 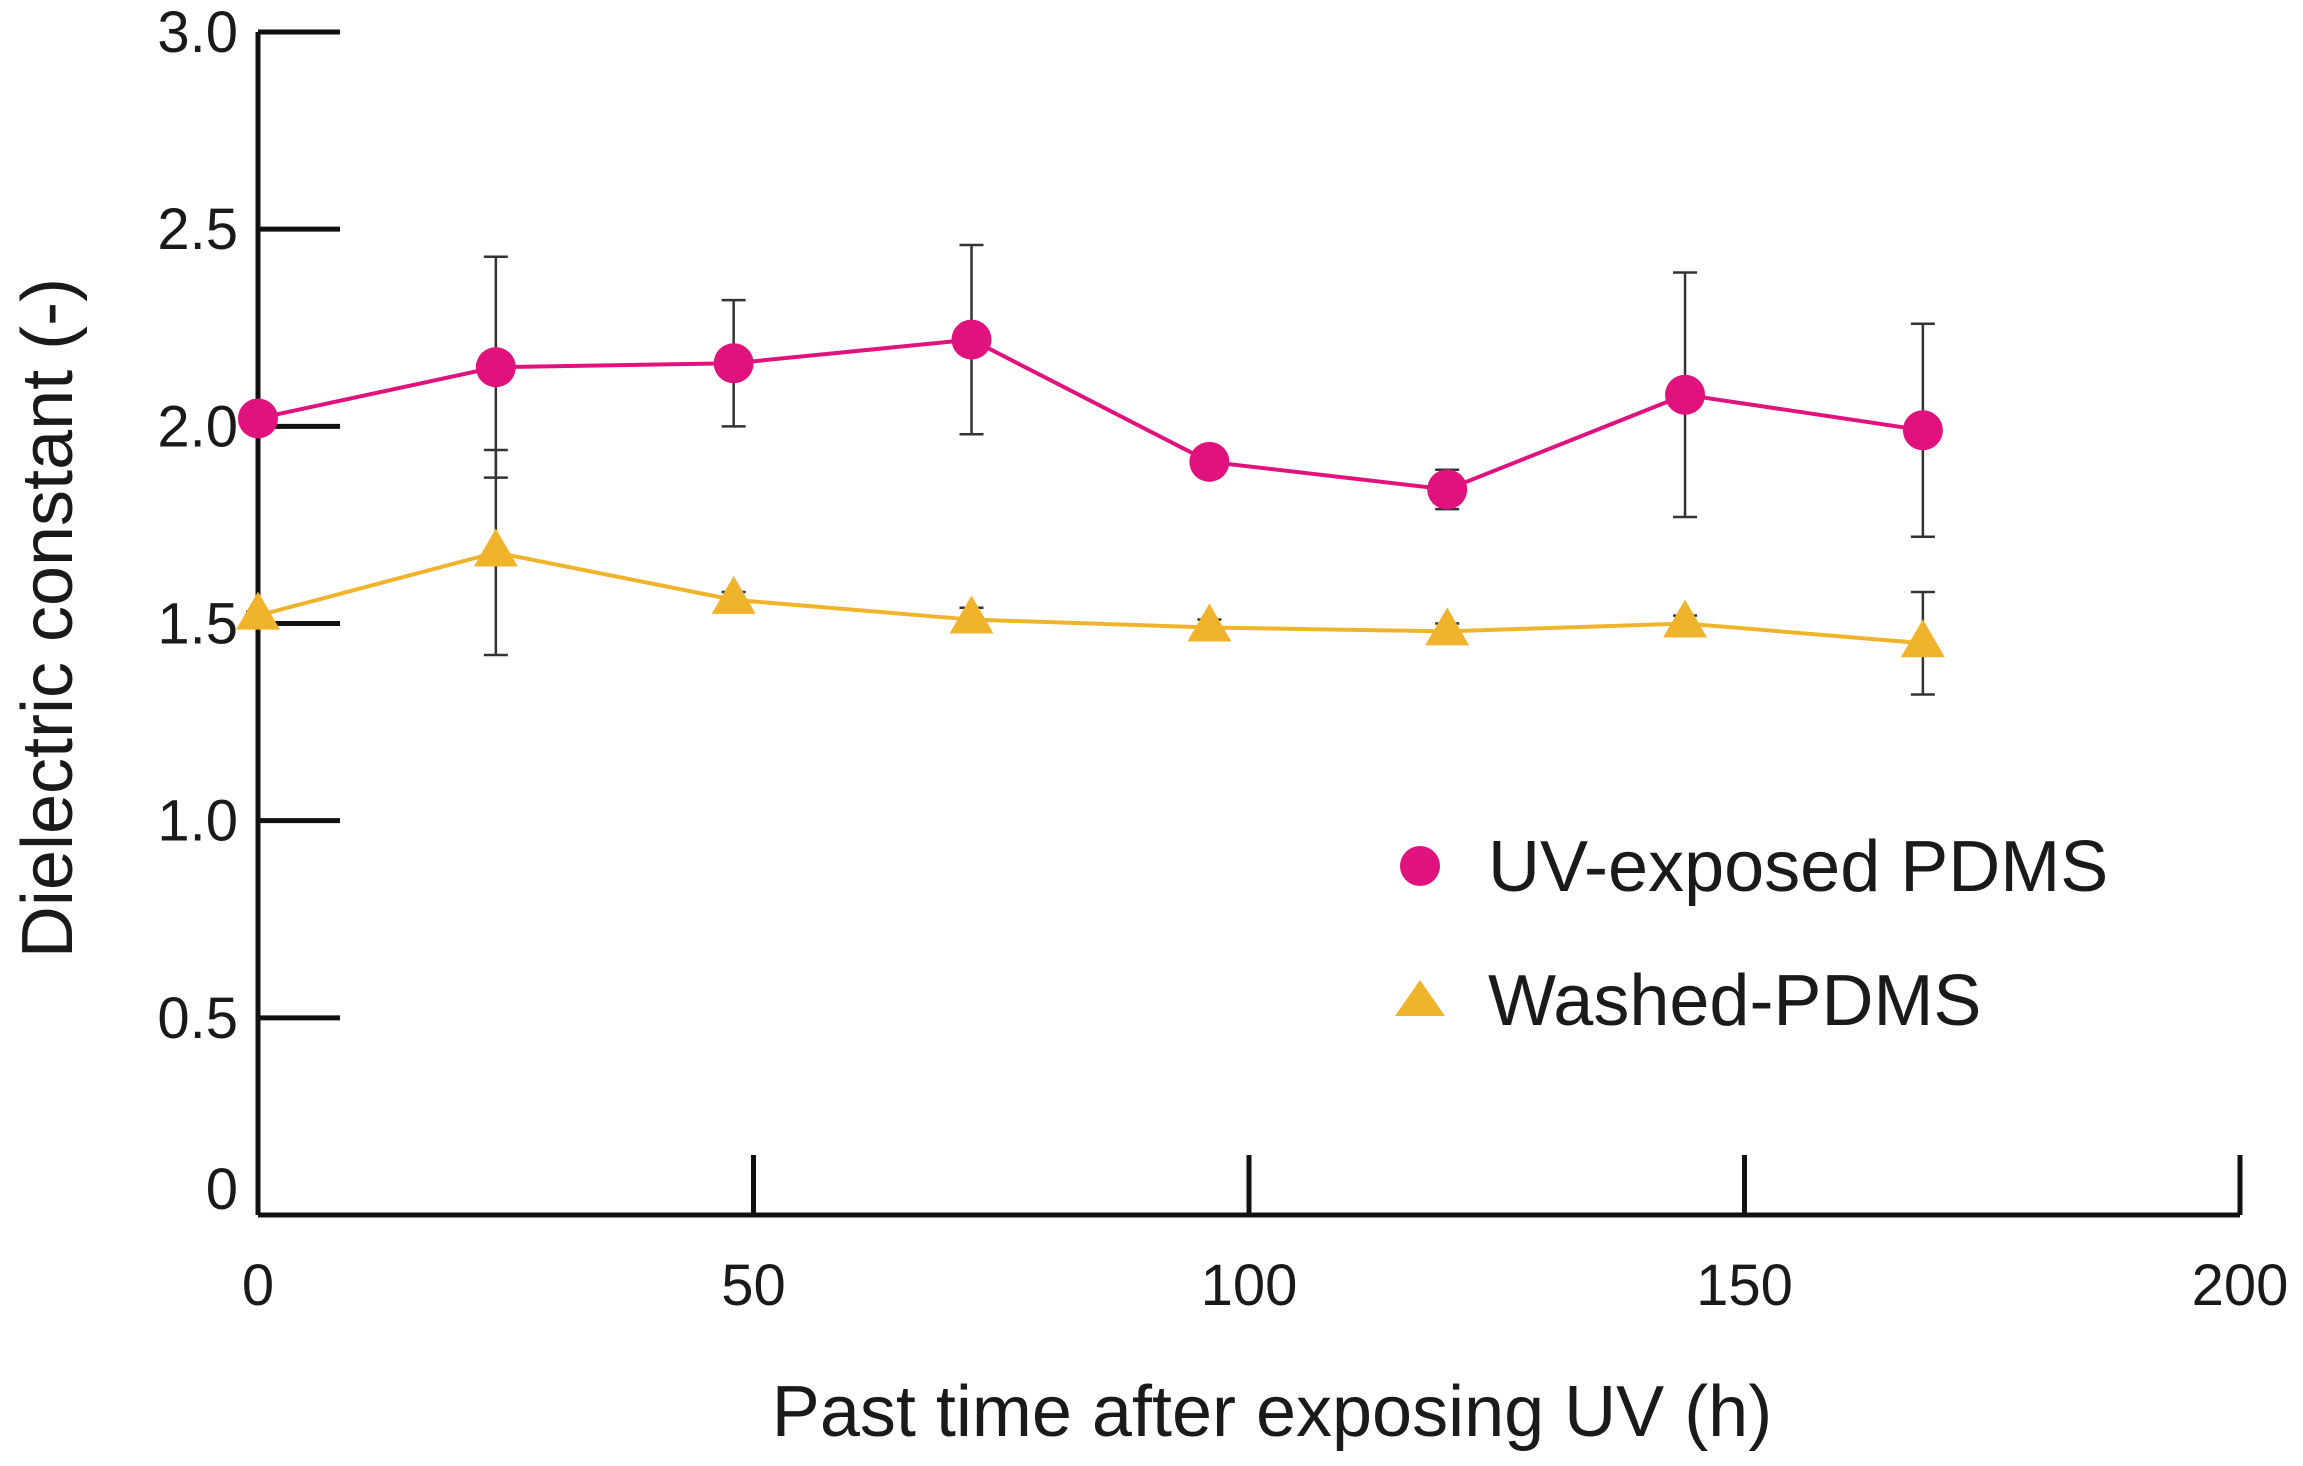 What do you see at coordinates (197, 229) in the screenshot?
I see `y-tick-label: 2.5` at bounding box center [197, 229].